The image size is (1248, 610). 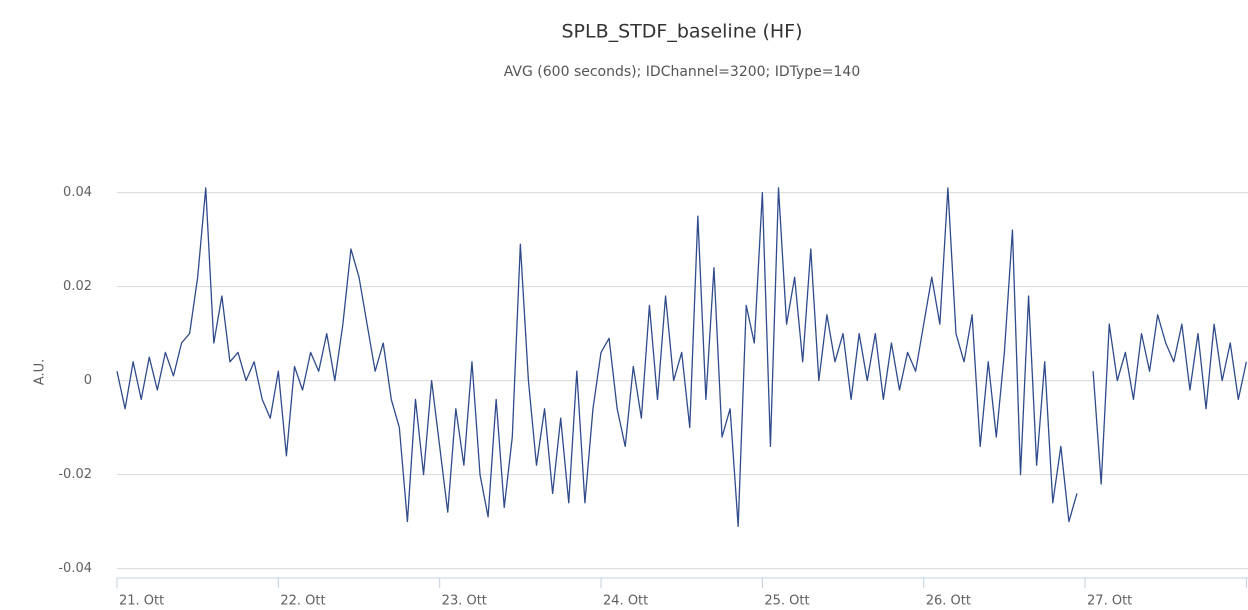 I want to click on x-tick-label: 22. Ott, so click(x=302, y=601).